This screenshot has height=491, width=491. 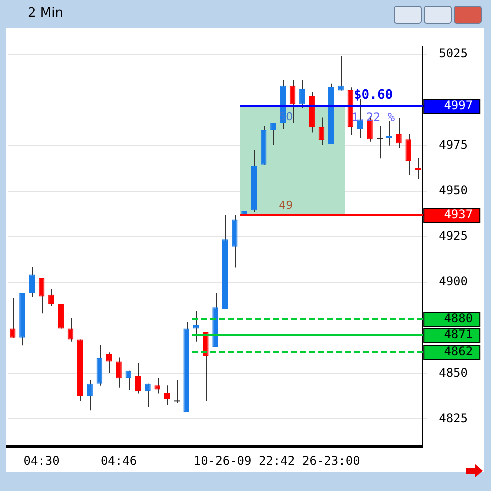 I want to click on y-tick-label: 4950, so click(x=453, y=190).